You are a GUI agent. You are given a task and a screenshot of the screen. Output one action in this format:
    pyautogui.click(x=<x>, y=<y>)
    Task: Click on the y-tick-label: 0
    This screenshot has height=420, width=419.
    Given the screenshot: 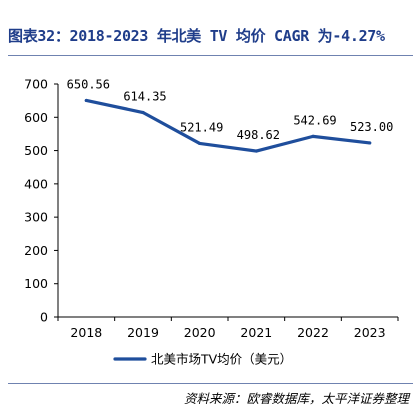 What is the action you would take?
    pyautogui.click(x=44, y=317)
    